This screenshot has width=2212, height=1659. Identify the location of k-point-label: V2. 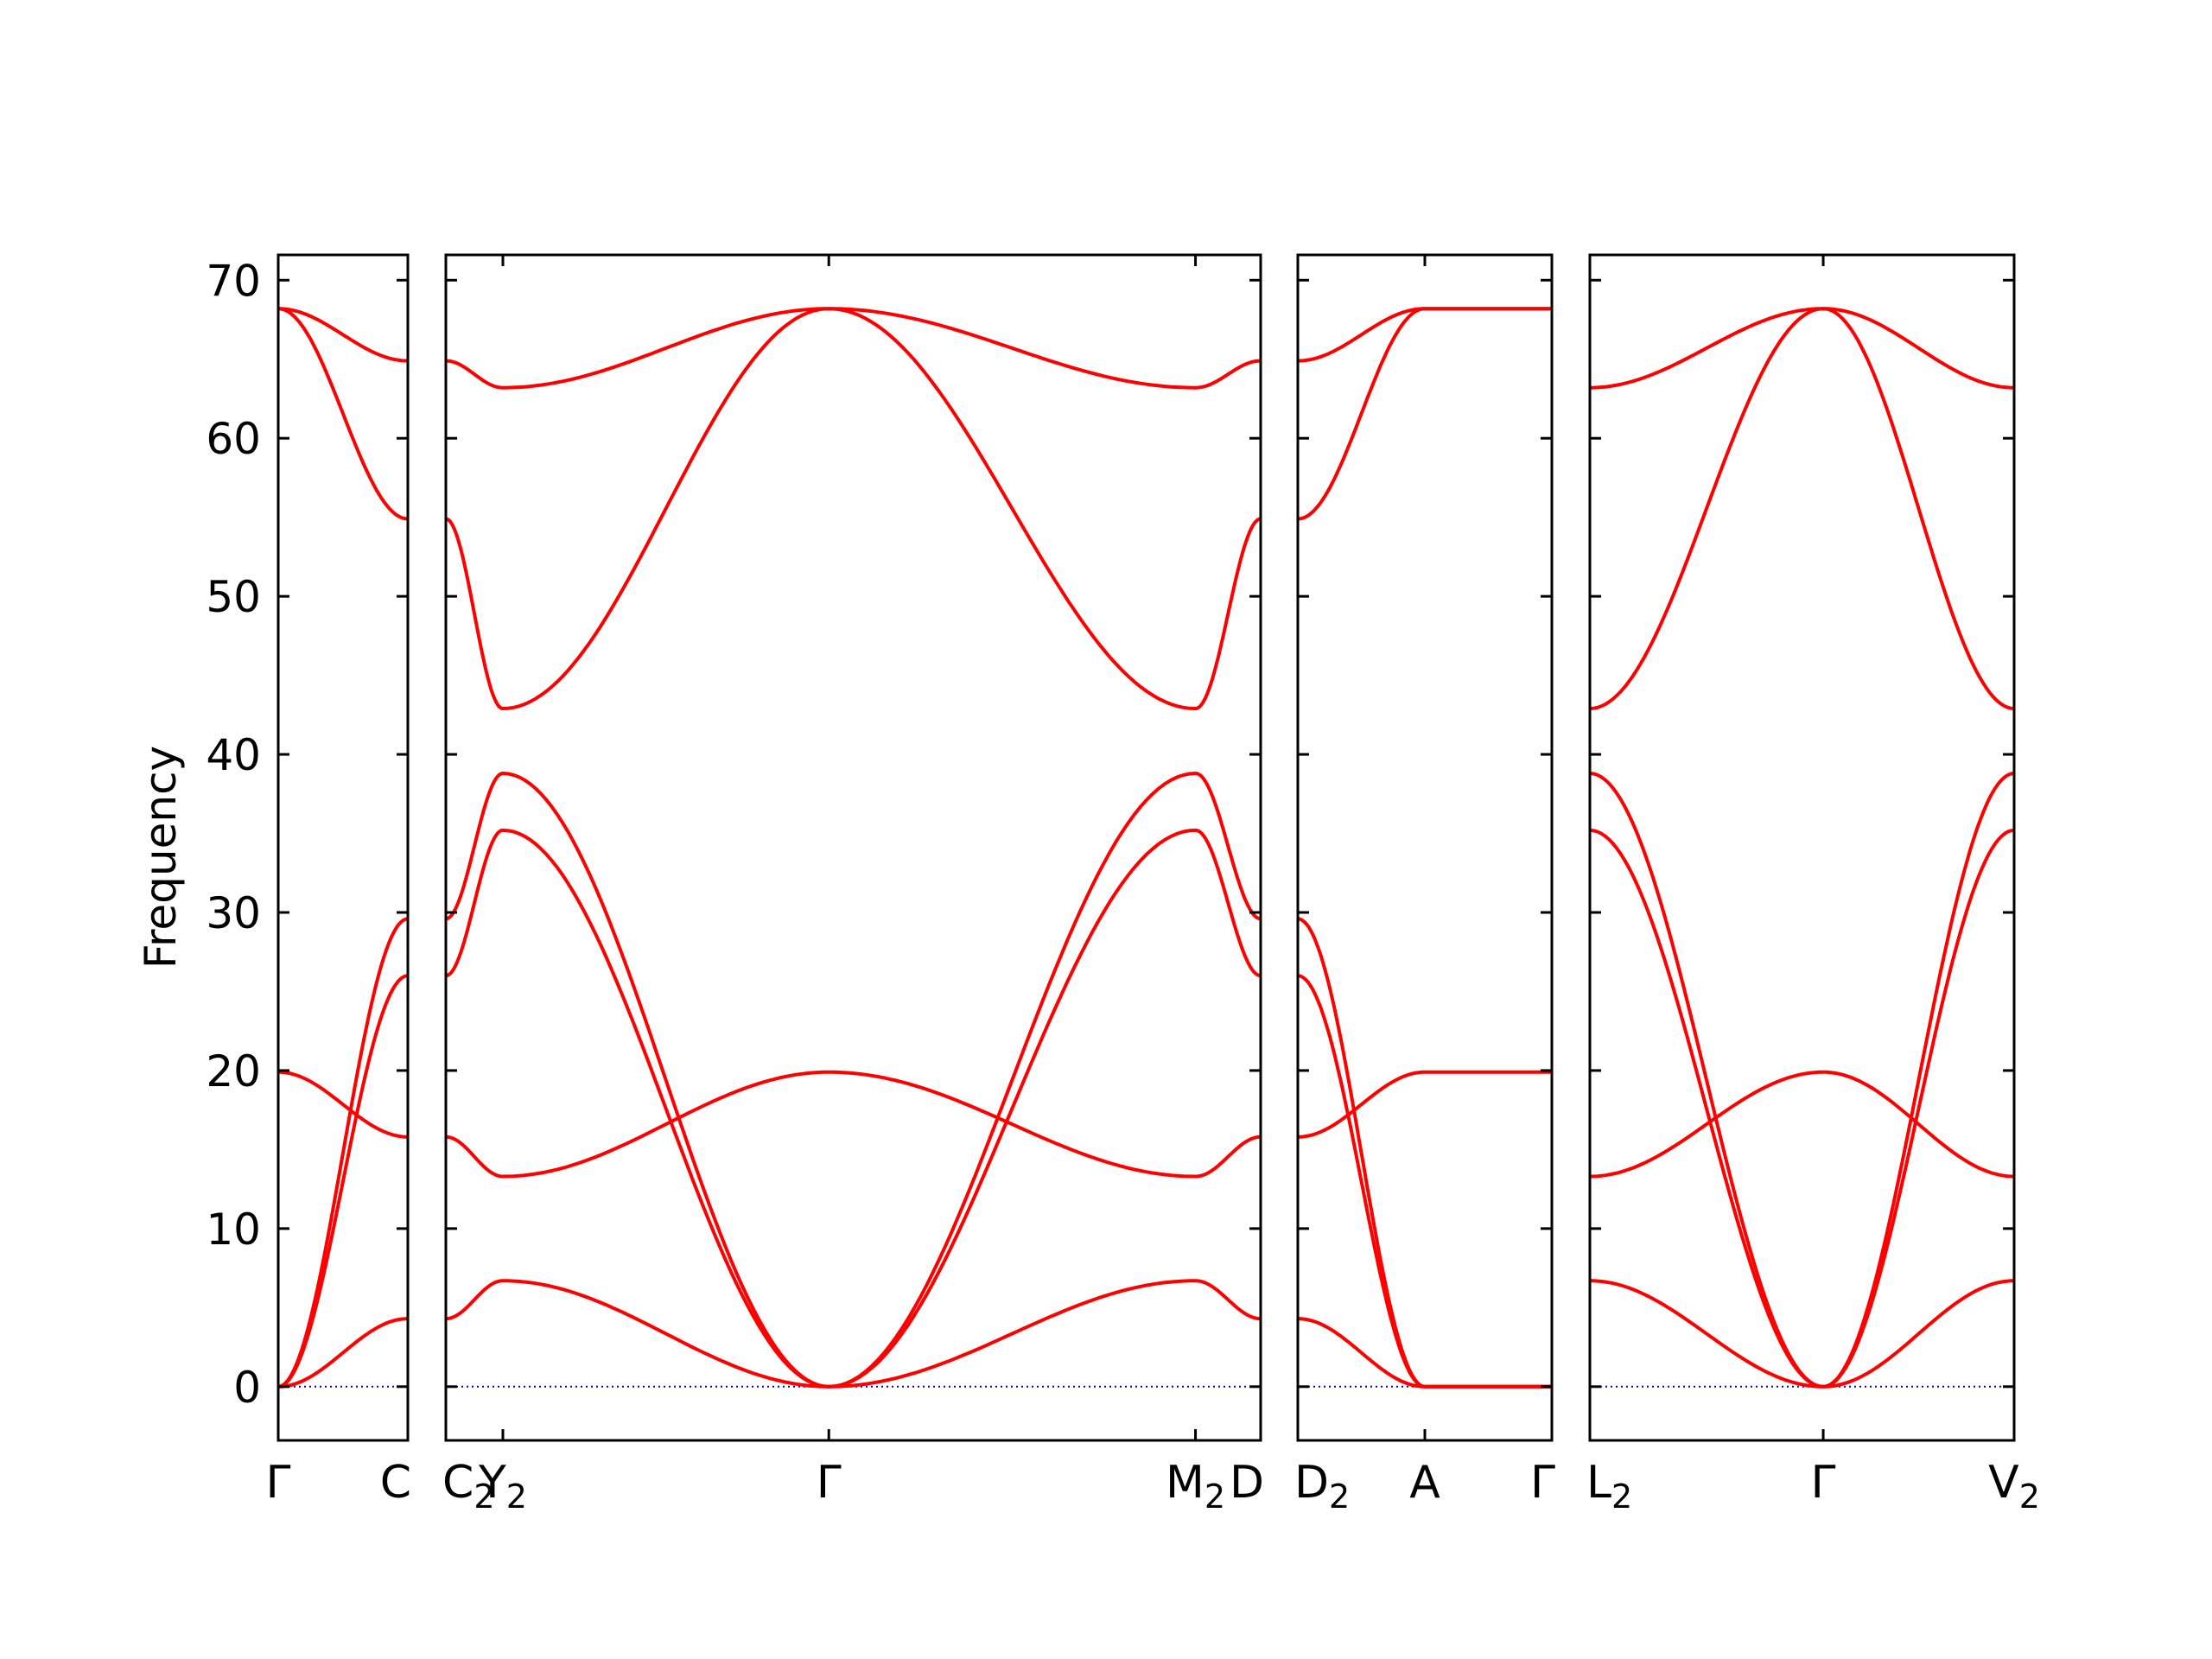
(2014, 1486).